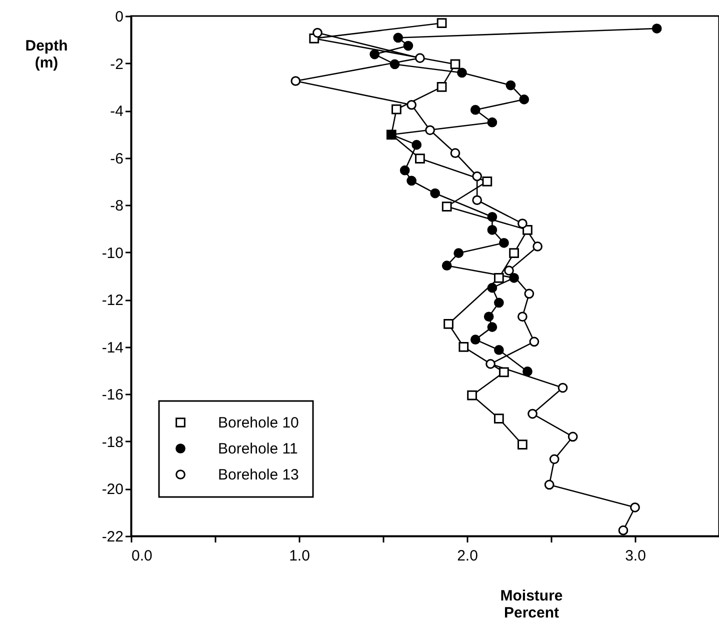 Image resolution: width=719 pixels, height=630 pixels. What do you see at coordinates (113, 301) in the screenshot?
I see `y-tick-label: -12` at bounding box center [113, 301].